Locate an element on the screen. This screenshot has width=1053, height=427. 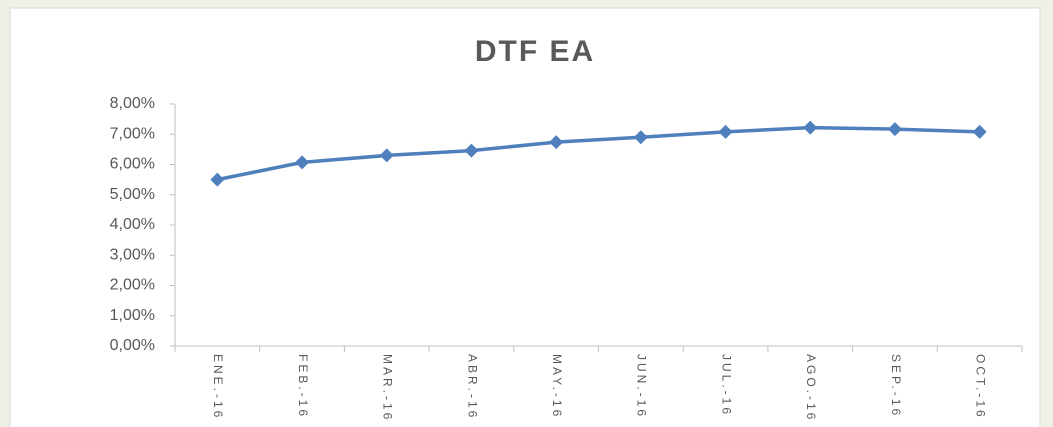
y-tick-label: 3,00% is located at coordinates (132, 254).